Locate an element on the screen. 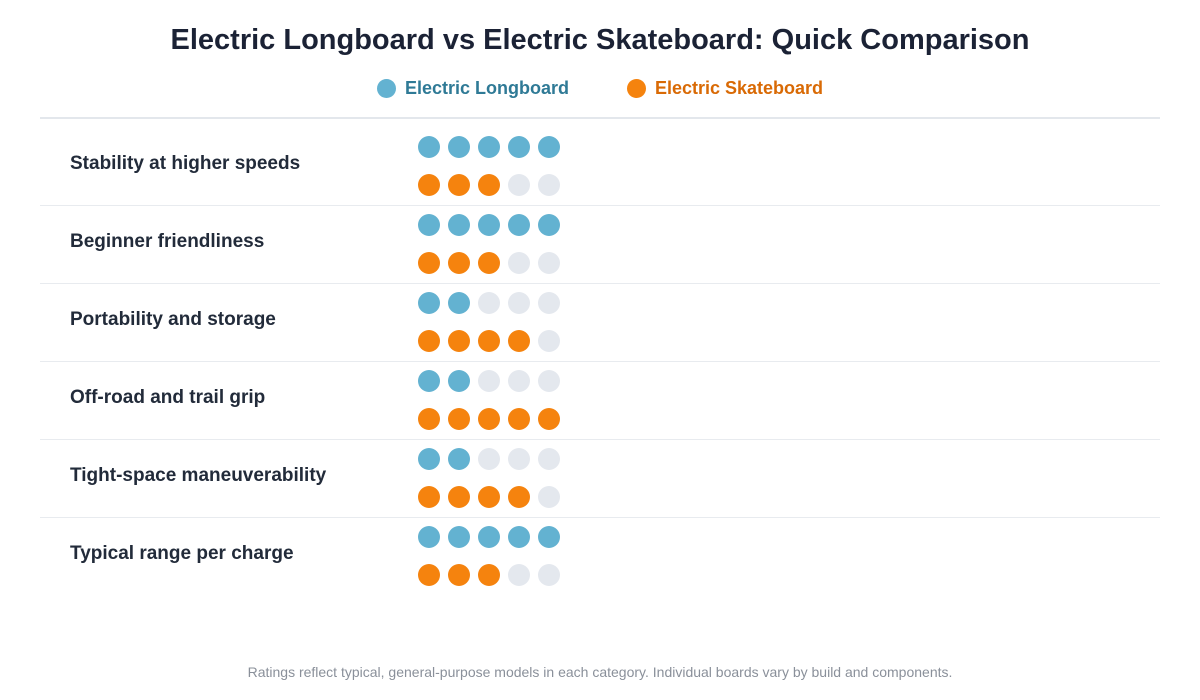 The image size is (1200, 700). row-label: Beginner friendliness is located at coordinates (167, 241).